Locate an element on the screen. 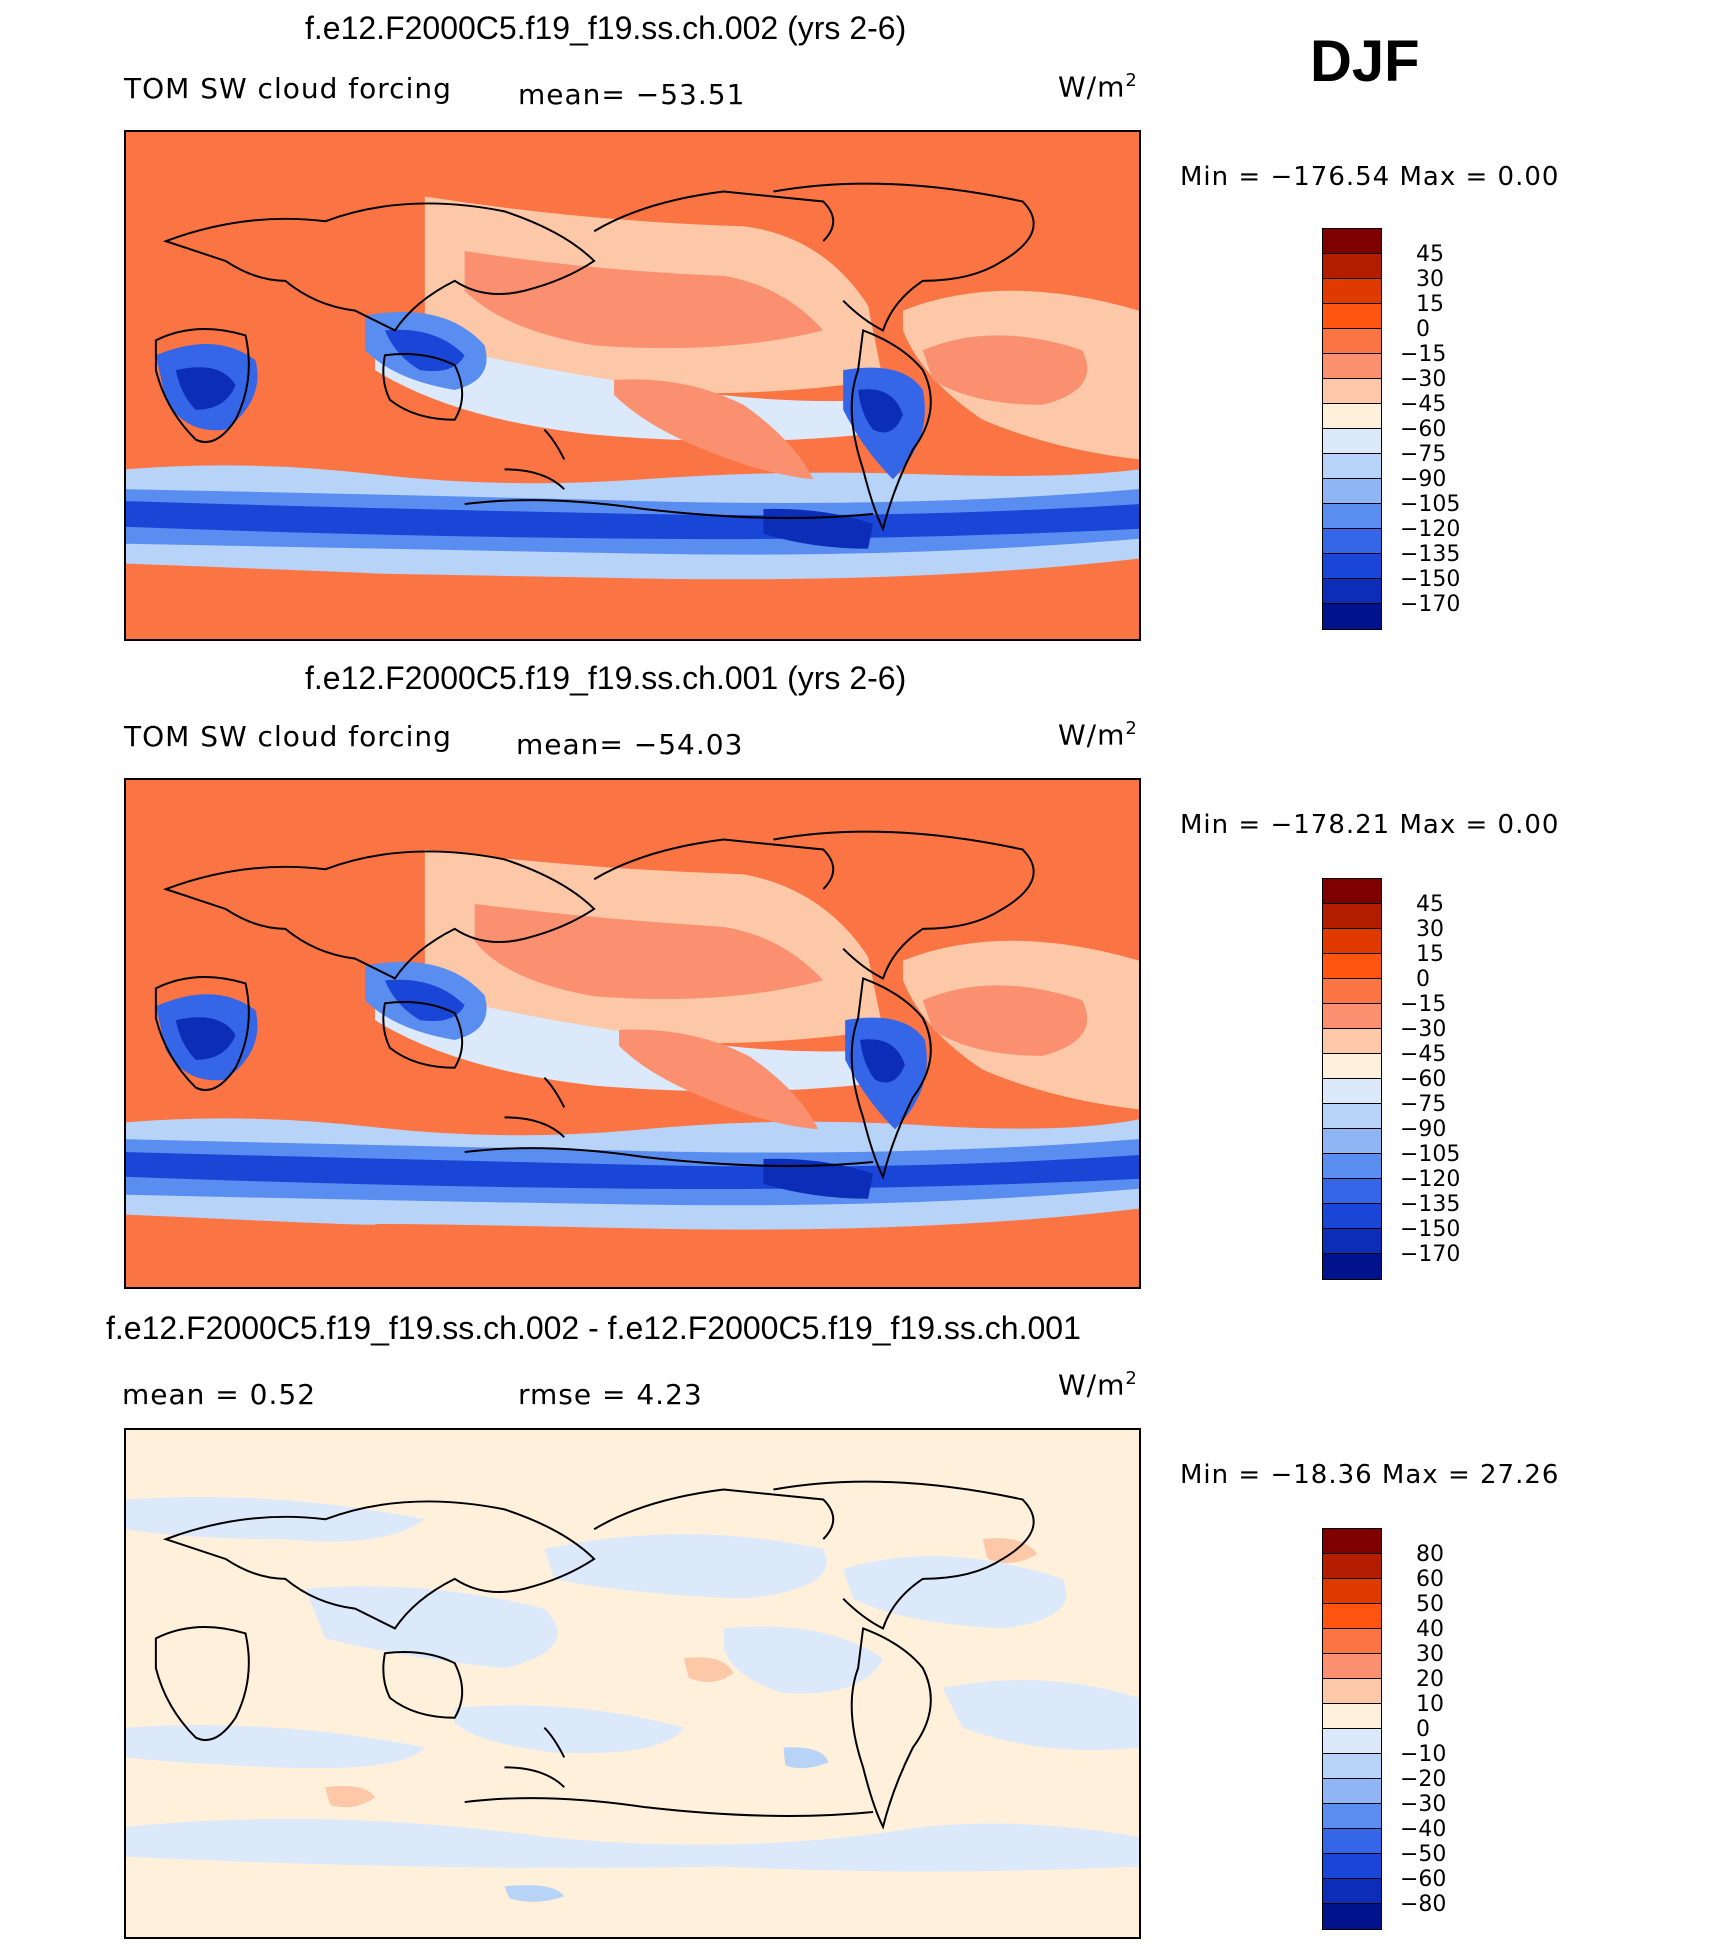 The image size is (1710, 1953). colorbar-label: −50 is located at coordinates (1423, 1854).